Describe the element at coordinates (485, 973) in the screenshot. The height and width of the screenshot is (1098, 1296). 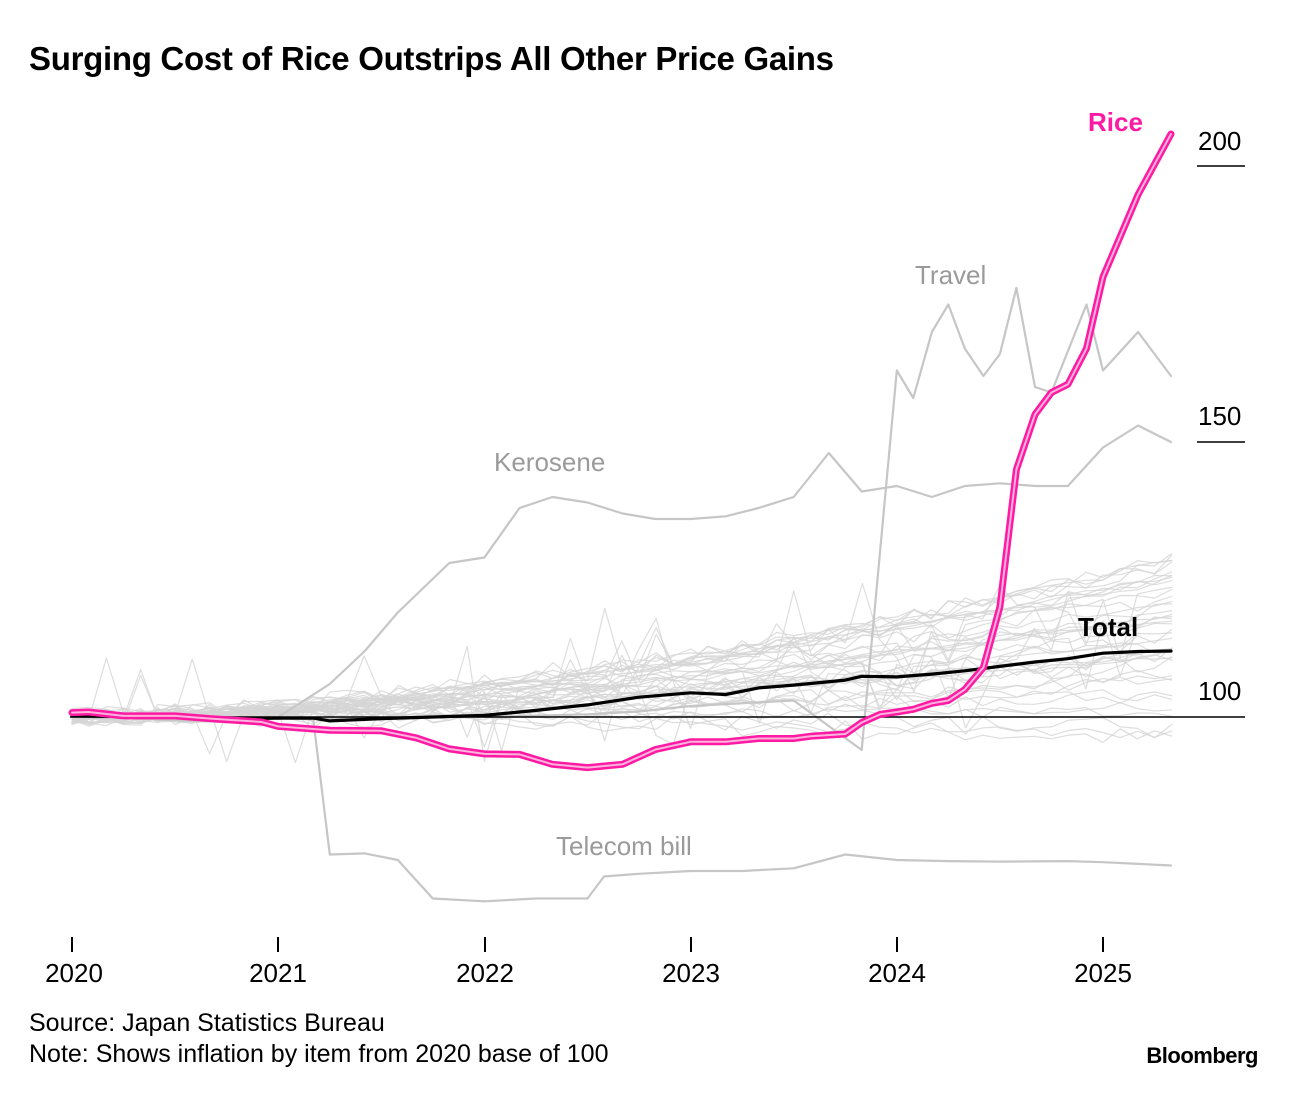
I see `x-tick-label-2022: 2022` at that location.